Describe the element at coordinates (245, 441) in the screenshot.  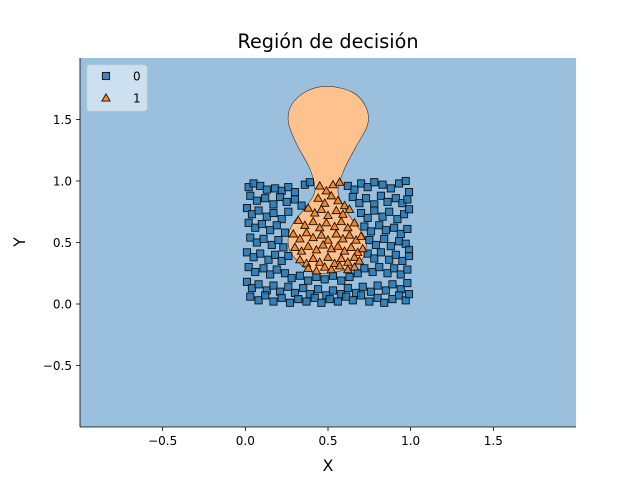
I see `x-tick-label: 0.0` at that location.